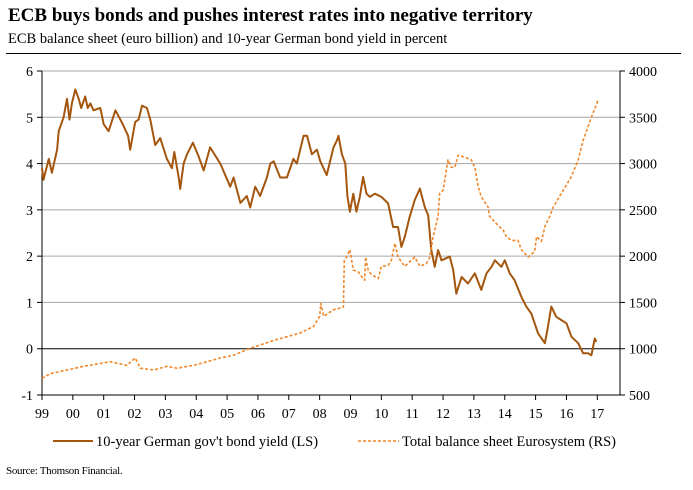 This screenshot has width=693, height=490. Describe the element at coordinates (381, 414) in the screenshot. I see `x-tick-label: 10` at that location.